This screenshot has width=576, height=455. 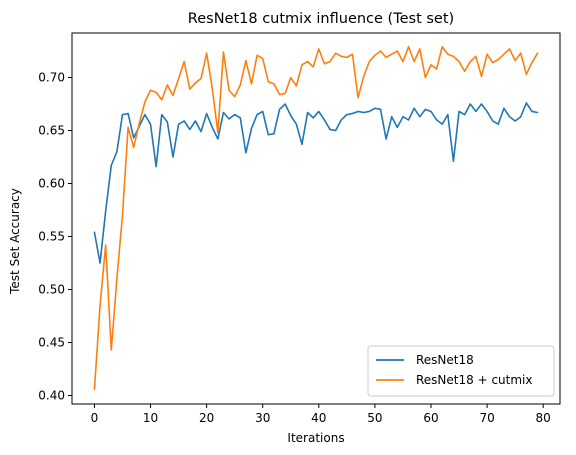 I want to click on x-axis: 0 10 20 30 40 50 60 70 80, so click(x=321, y=414).